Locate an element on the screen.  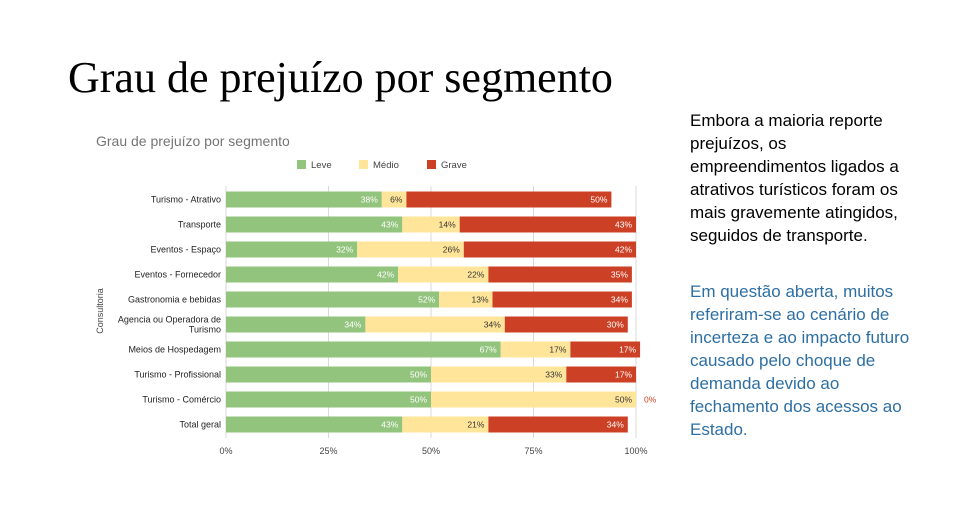
category-label: Eventos - Fornecedor is located at coordinates (177, 275).